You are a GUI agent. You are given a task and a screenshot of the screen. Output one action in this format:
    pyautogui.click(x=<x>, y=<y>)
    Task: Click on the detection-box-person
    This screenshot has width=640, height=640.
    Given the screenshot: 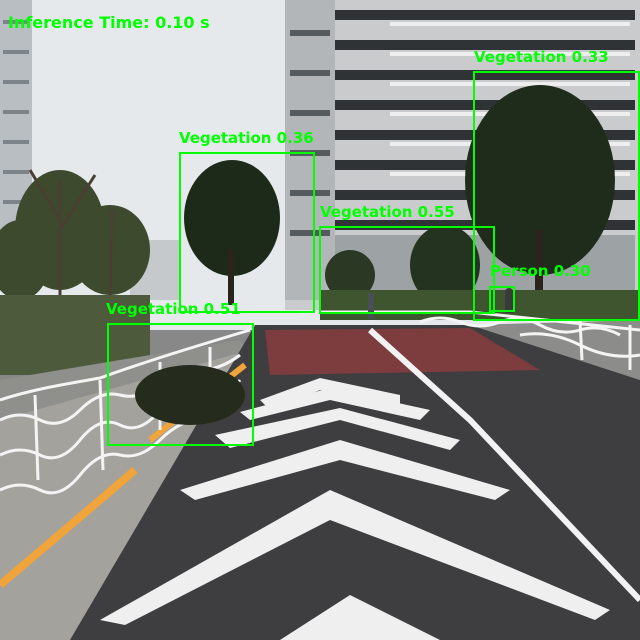 What is the action you would take?
    pyautogui.click(x=502, y=299)
    